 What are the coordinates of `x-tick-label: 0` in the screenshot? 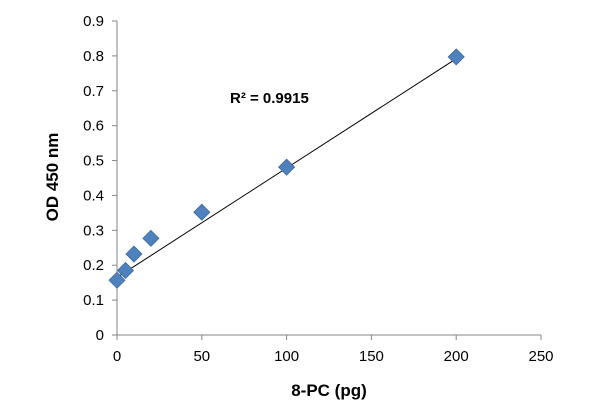 It's located at (117, 356).